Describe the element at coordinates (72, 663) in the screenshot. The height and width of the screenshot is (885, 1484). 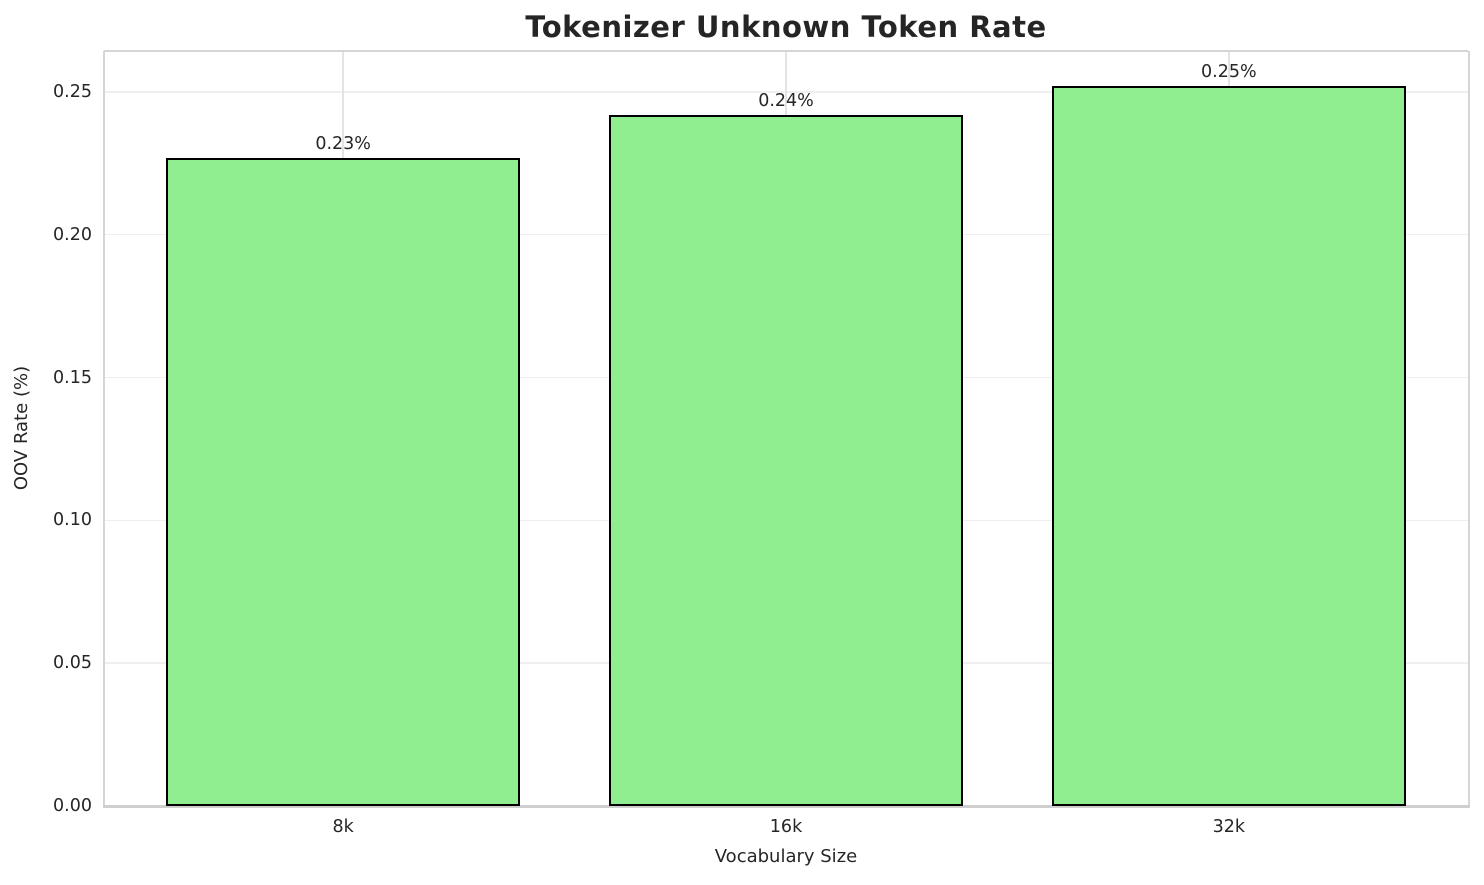
I see `y-tick-label: 0.05` at that location.